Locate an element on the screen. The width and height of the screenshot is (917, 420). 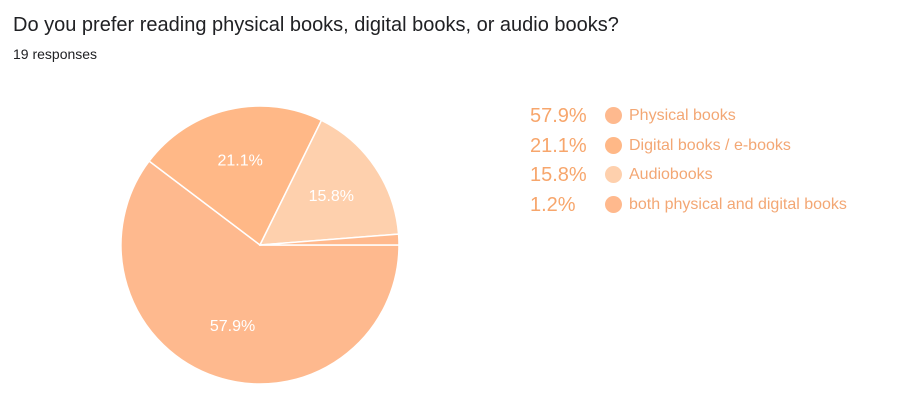
response-count: 19 responses is located at coordinates (55, 54).